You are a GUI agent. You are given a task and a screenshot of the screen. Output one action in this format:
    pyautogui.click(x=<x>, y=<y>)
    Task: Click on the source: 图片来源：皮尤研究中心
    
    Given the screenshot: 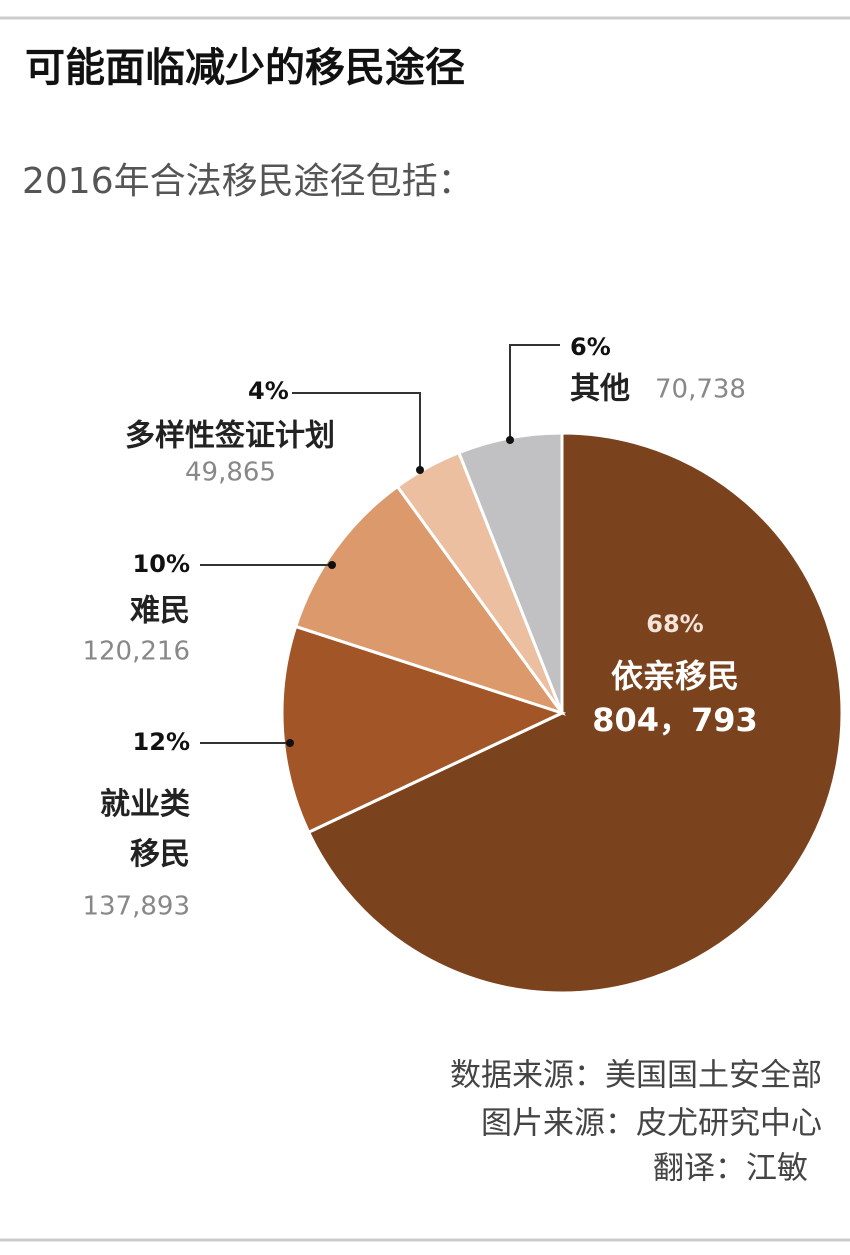 What is the action you would take?
    pyautogui.click(x=651, y=1124)
    